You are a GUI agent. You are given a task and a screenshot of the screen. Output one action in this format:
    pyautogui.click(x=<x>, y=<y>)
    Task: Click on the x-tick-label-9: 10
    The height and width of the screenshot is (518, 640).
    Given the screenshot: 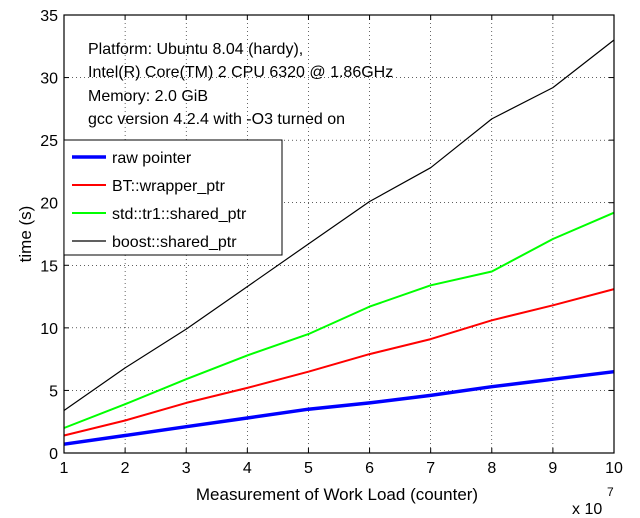 What is the action you would take?
    pyautogui.click(x=614, y=468)
    